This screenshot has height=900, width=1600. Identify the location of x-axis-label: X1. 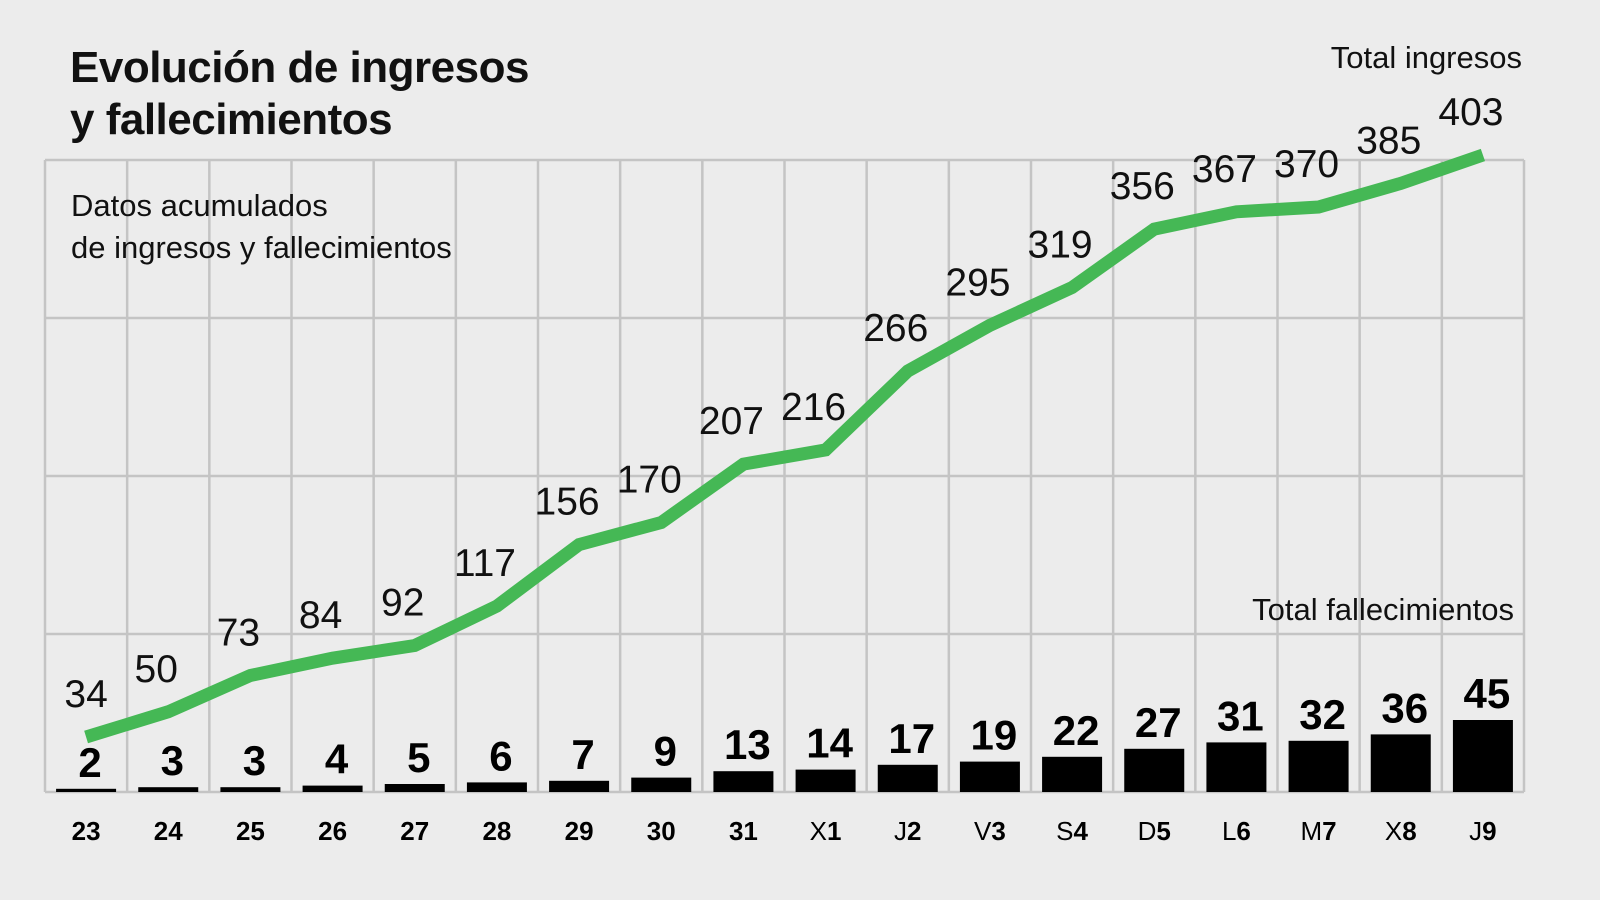
(826, 831).